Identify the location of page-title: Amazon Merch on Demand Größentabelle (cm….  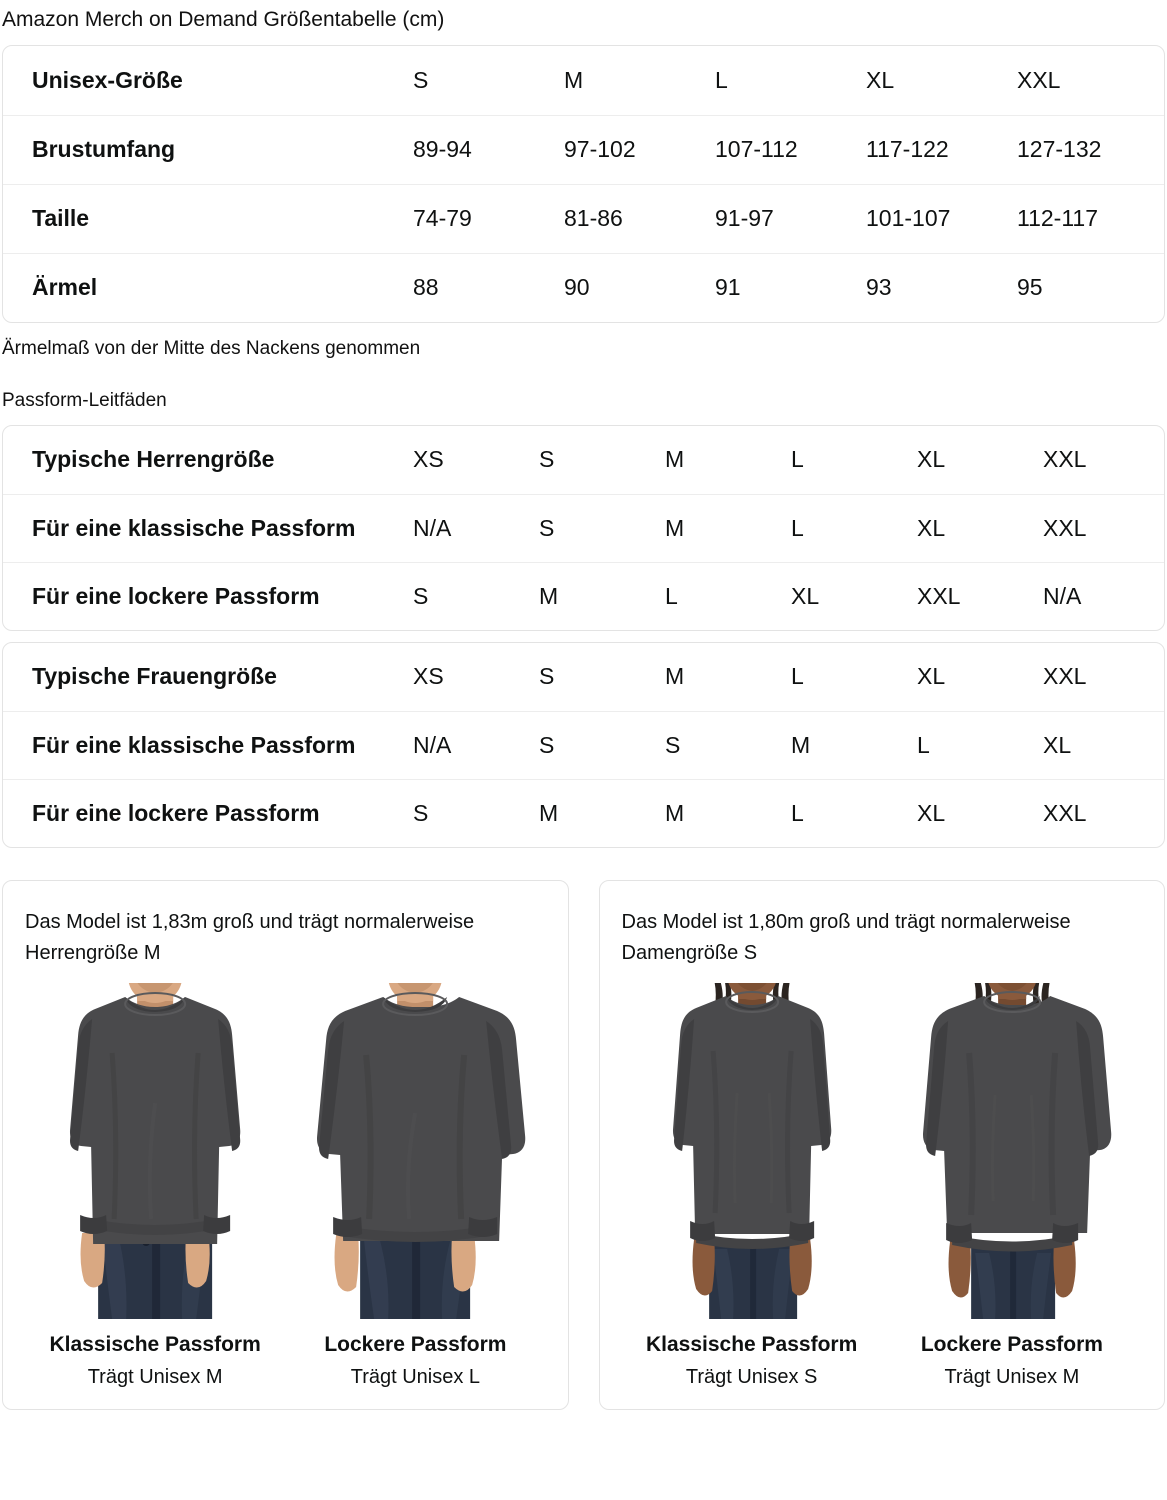
(223, 19).